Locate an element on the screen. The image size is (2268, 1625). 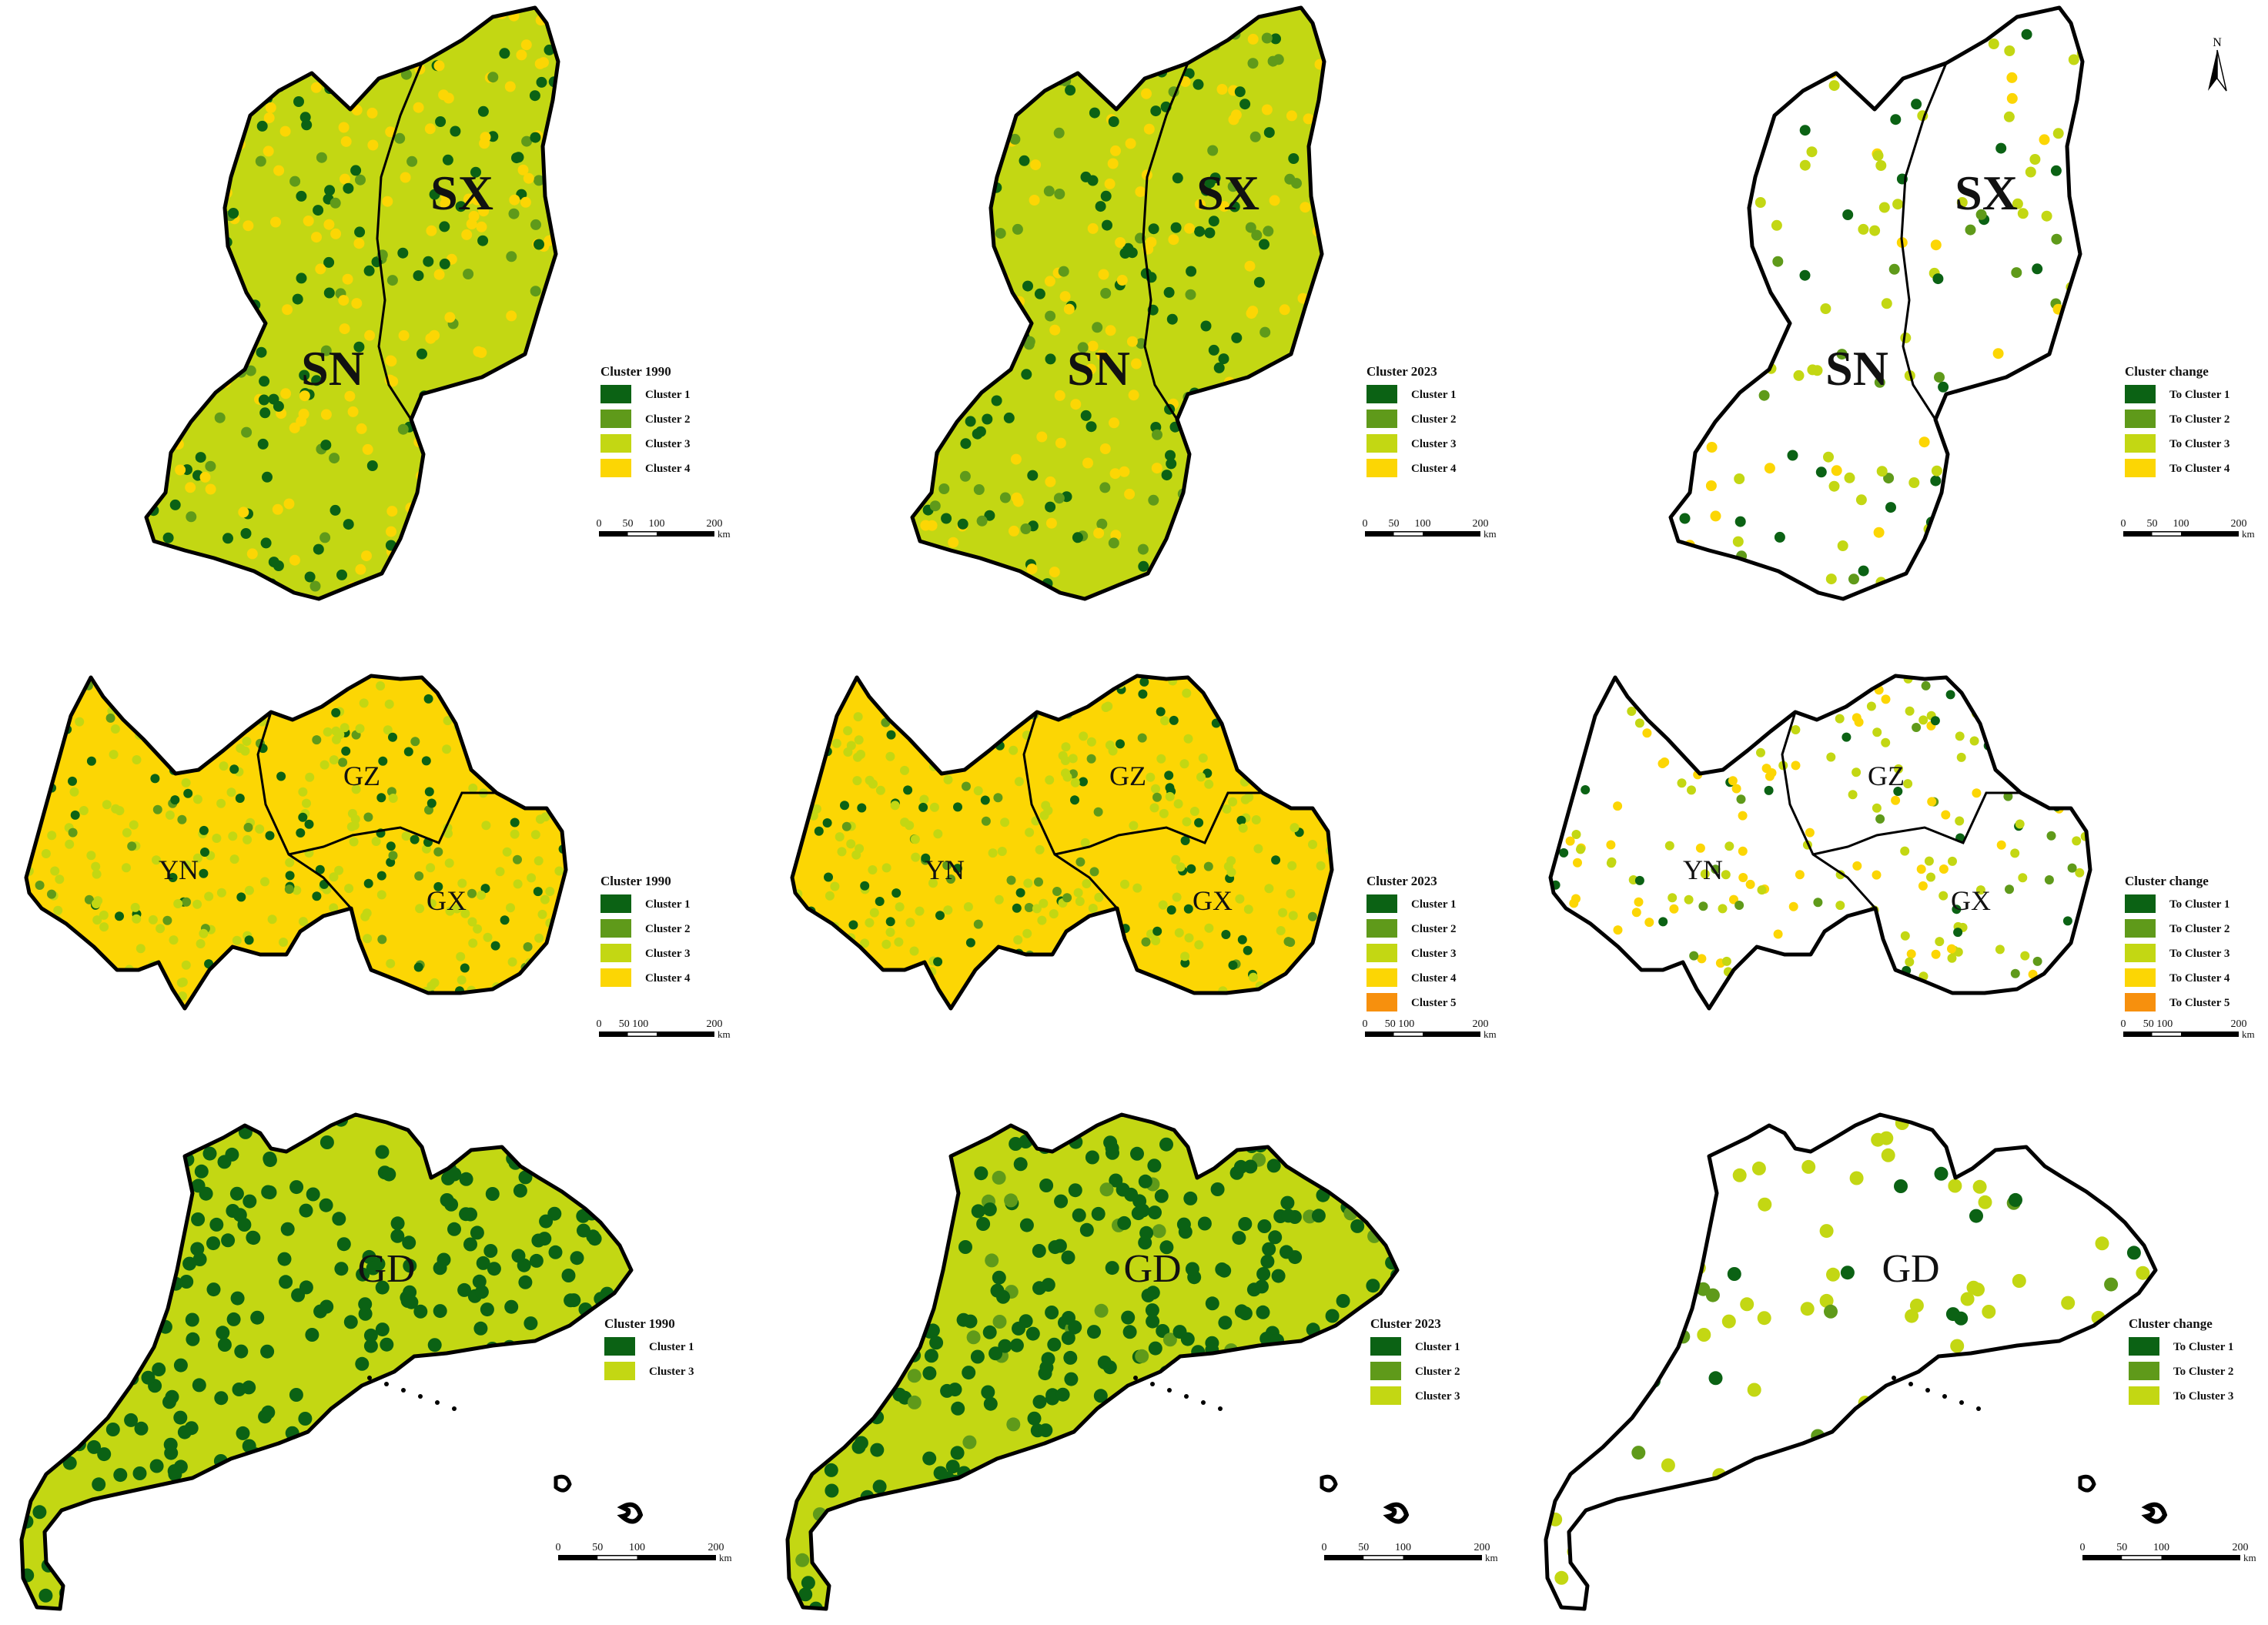
region-base-fill is located at coordinates (1851, 1362).